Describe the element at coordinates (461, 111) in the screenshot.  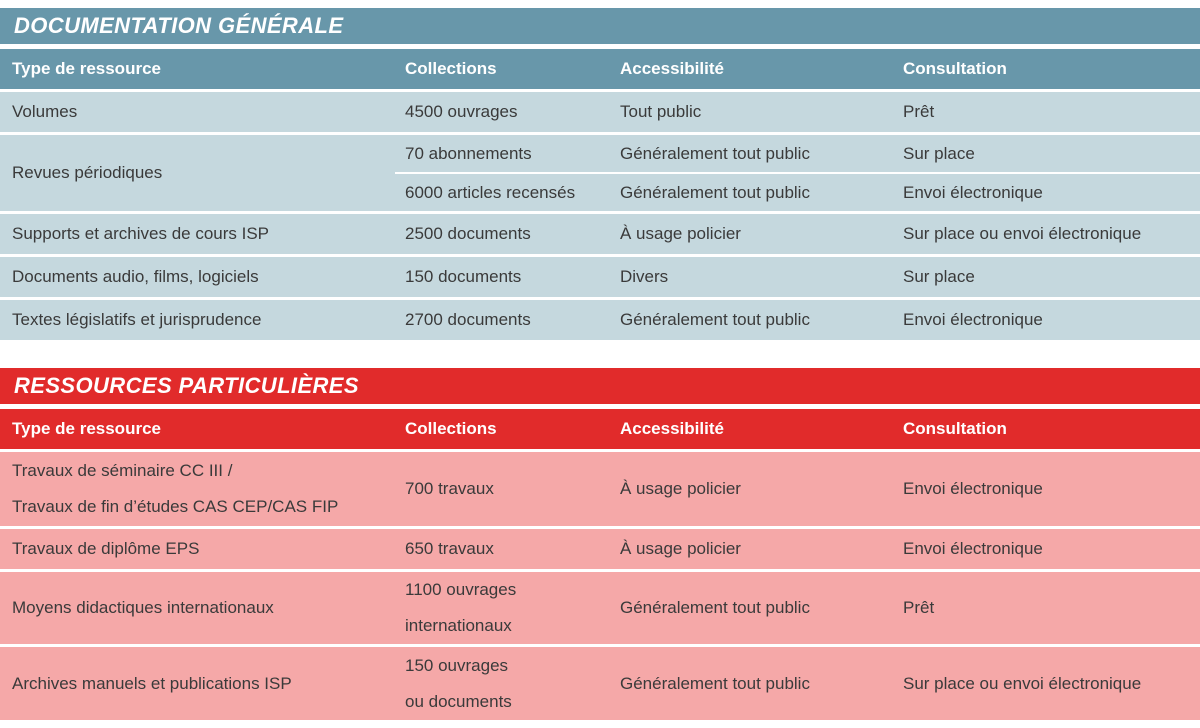
I see `cell-collections: 4500 ouvrages` at that location.